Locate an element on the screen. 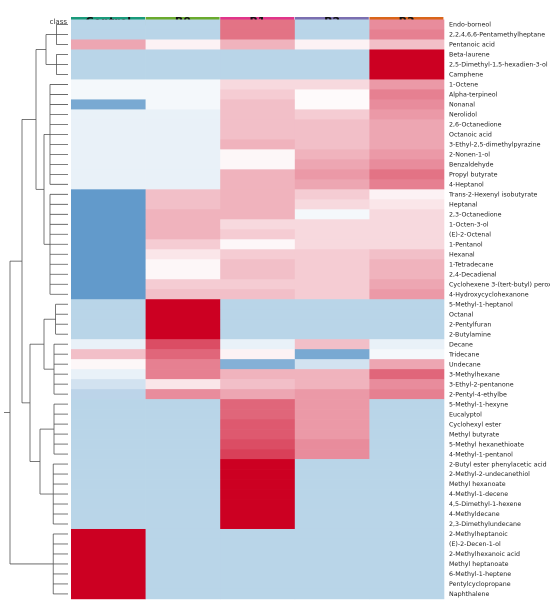 The width and height of the screenshot is (550, 615). row-label: 4,5-Dimethyl-1-hexene is located at coordinates (485, 504).